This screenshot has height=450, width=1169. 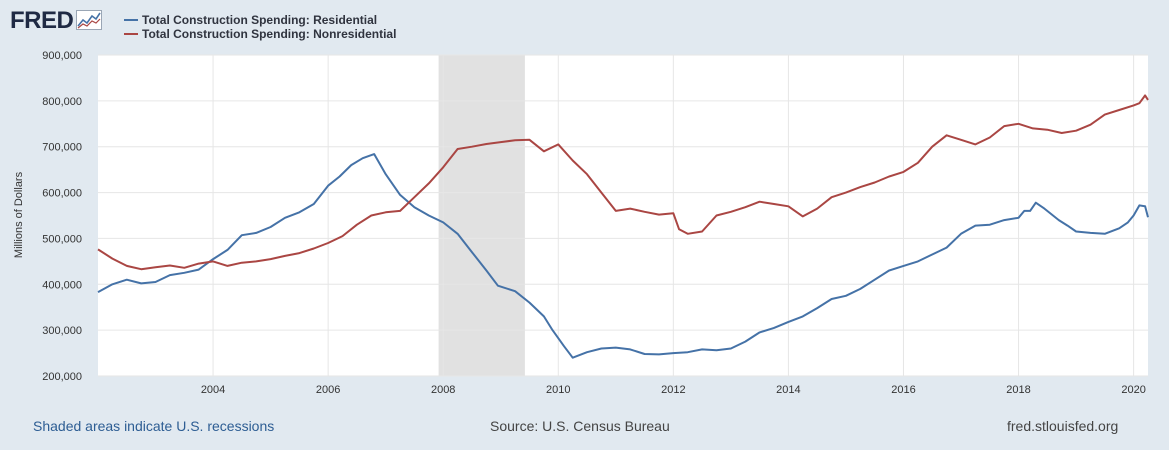 What do you see at coordinates (1018, 390) in the screenshot?
I see `x-tick-label: 2018` at bounding box center [1018, 390].